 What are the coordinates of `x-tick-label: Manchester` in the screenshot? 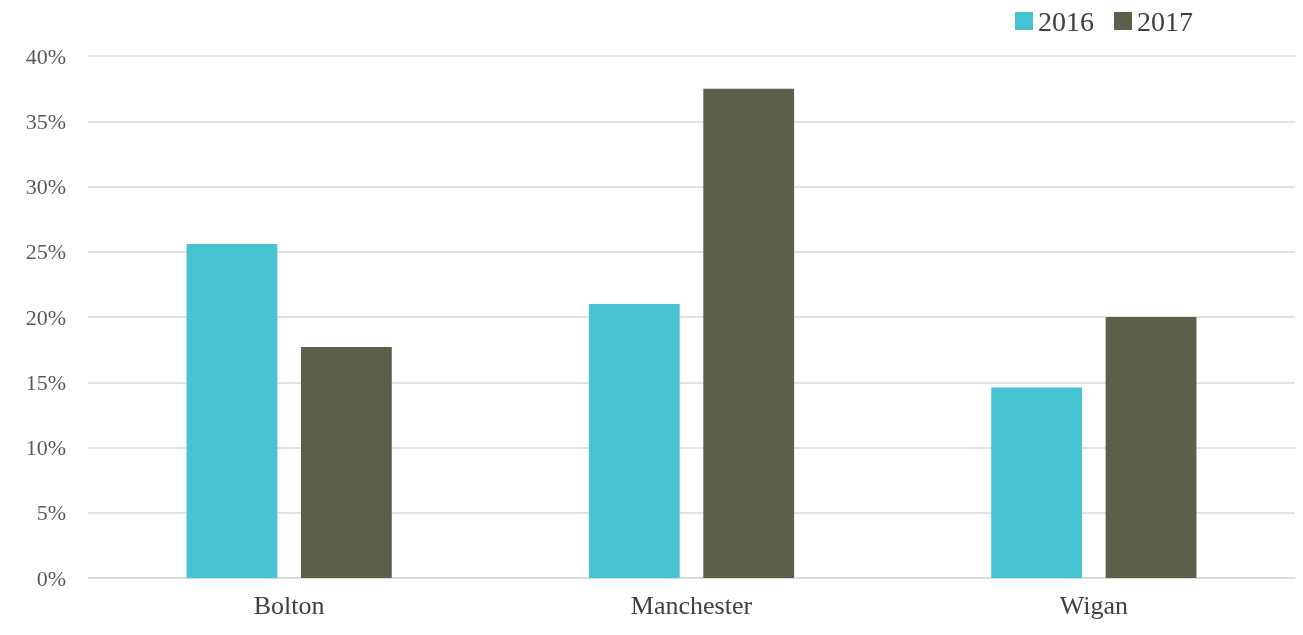 It's located at (691, 605).